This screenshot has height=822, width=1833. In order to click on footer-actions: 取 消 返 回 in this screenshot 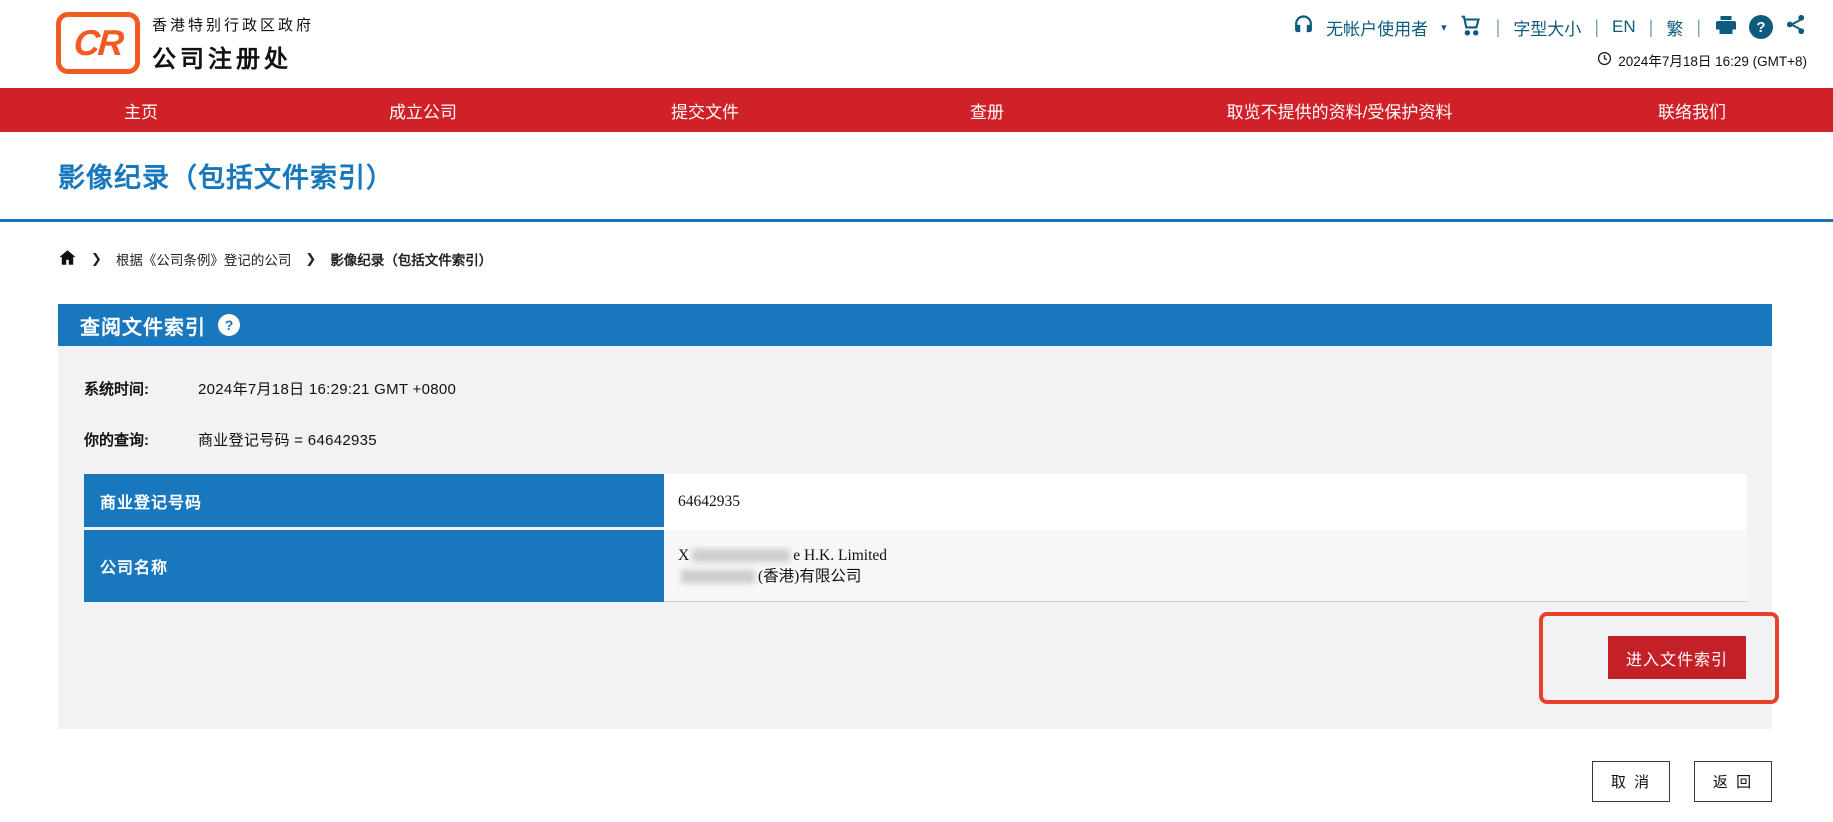, I will do `click(915, 781)`.